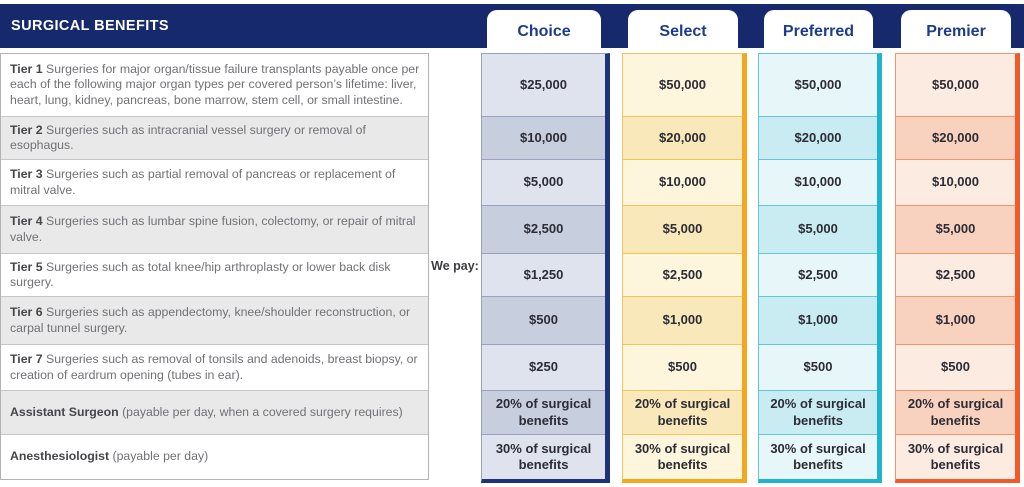 Image resolution: width=1024 pixels, height=487 pixels. I want to click on plan-tab-select: Select, so click(683, 31).